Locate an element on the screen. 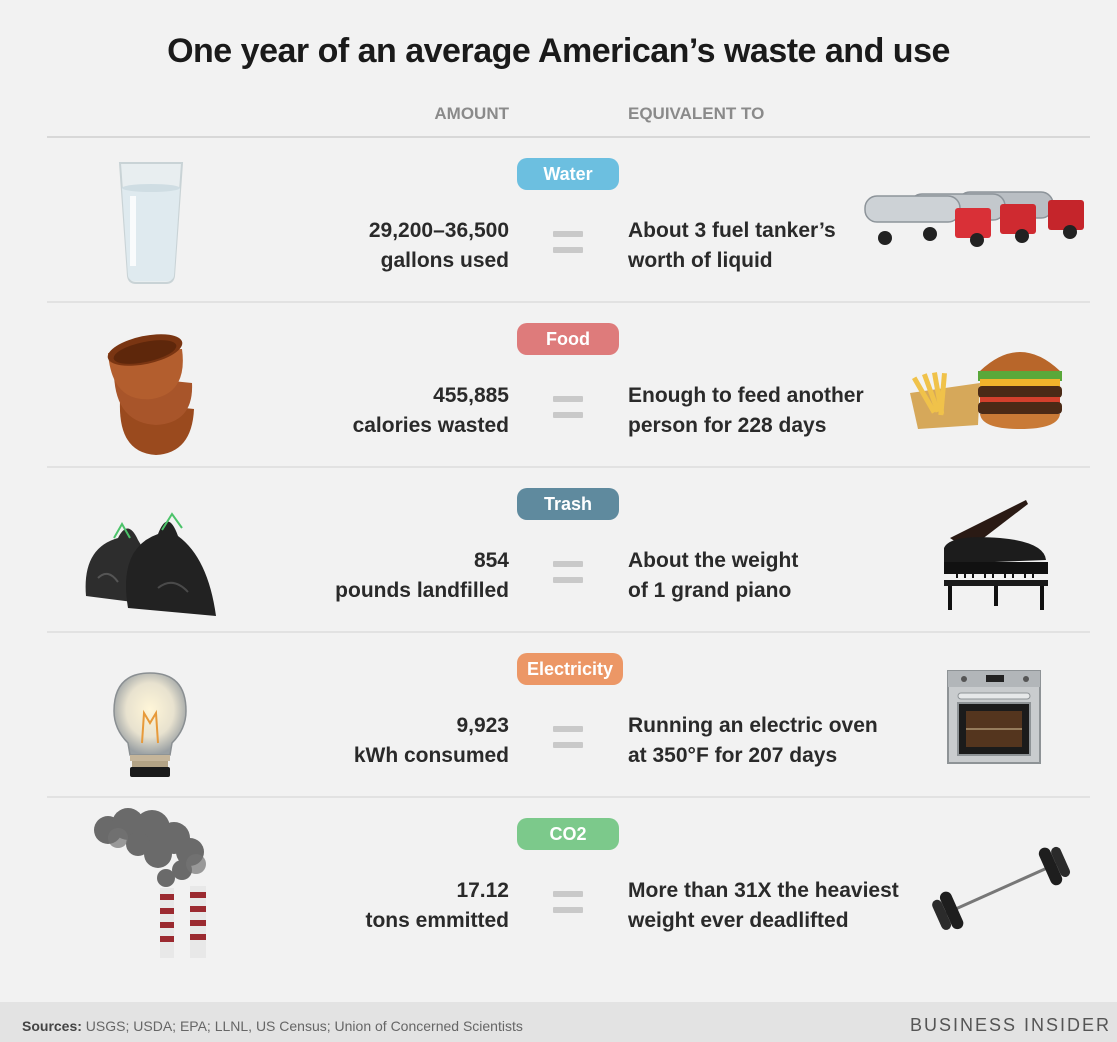 The image size is (1117, 1042). equiv-line2: worth of liquid is located at coordinates (700, 260).